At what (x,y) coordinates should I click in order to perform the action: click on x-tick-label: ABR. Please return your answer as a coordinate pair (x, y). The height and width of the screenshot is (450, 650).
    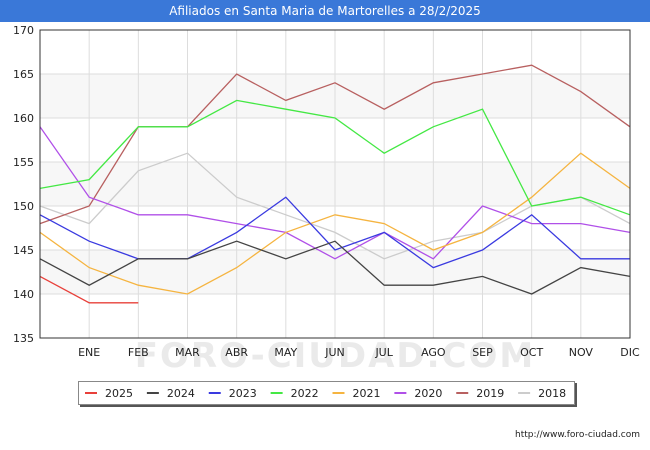
    Looking at the image, I should click on (236, 352).